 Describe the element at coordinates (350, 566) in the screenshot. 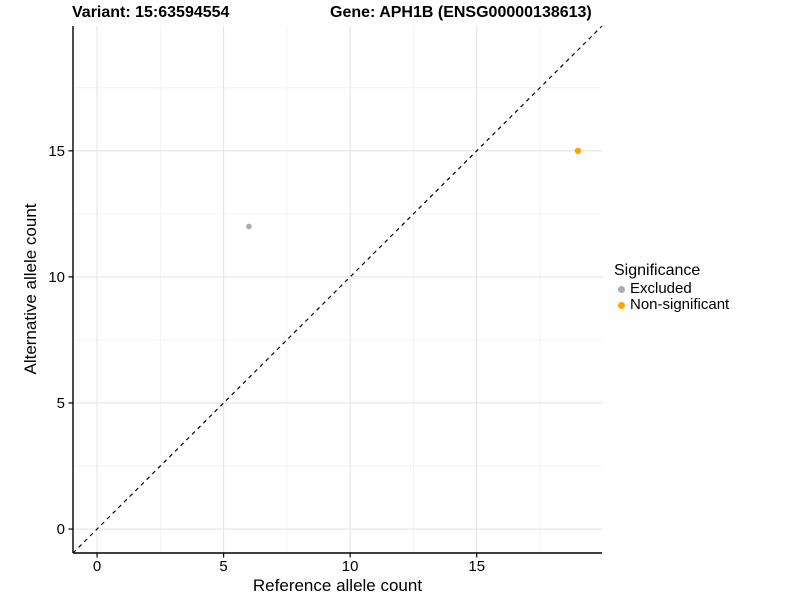

I see `x-tick-label: 10` at that location.